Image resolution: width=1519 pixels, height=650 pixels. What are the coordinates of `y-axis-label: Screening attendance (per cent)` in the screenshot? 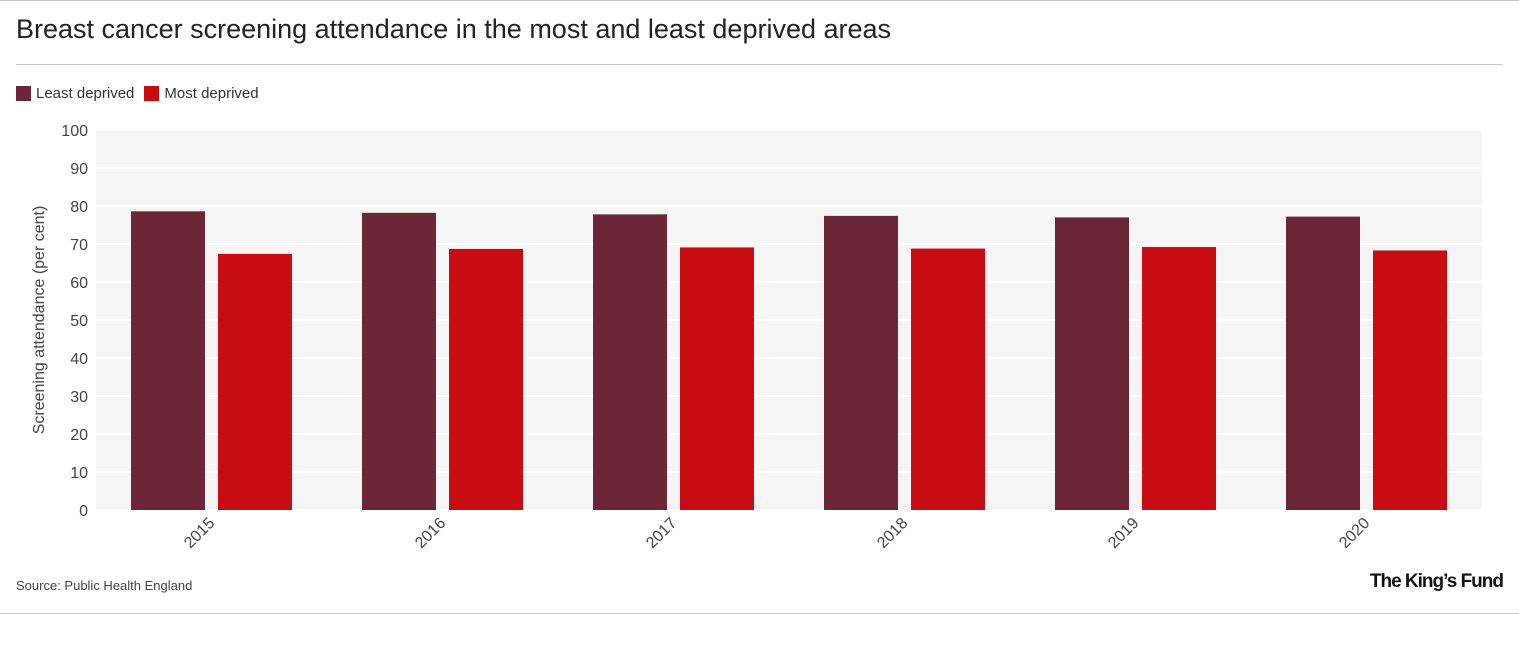 It's located at (39, 320).